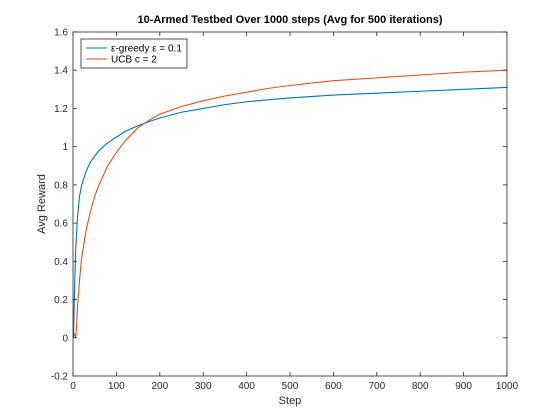 Image resolution: width=560 pixels, height=420 pixels. Describe the element at coordinates (134, 60) in the screenshot. I see `legend-label-ucb: UCB c = 2` at that location.